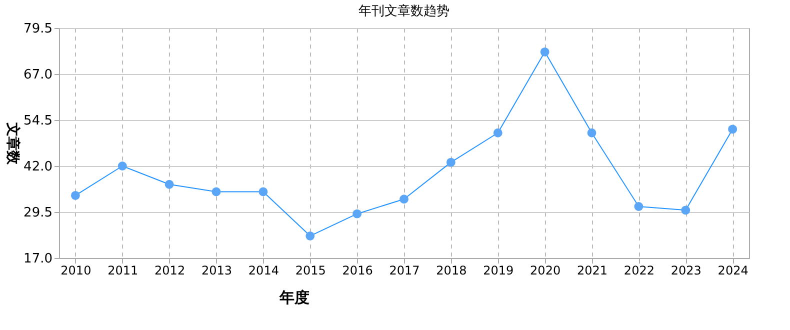 This screenshot has height=330, width=790. I want to click on x-axis-title: 年度, so click(294, 297).